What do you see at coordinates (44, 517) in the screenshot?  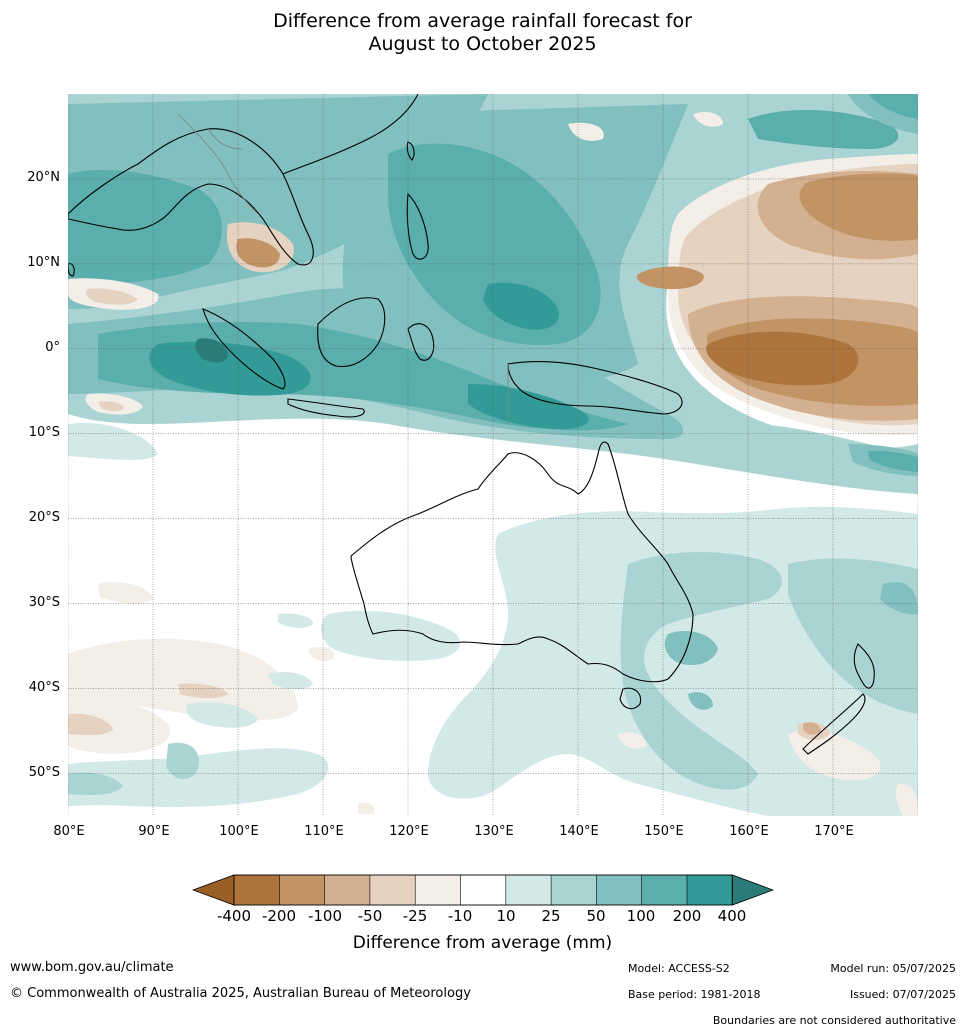 I see `lat-label-20s: 20°S` at bounding box center [44, 517].